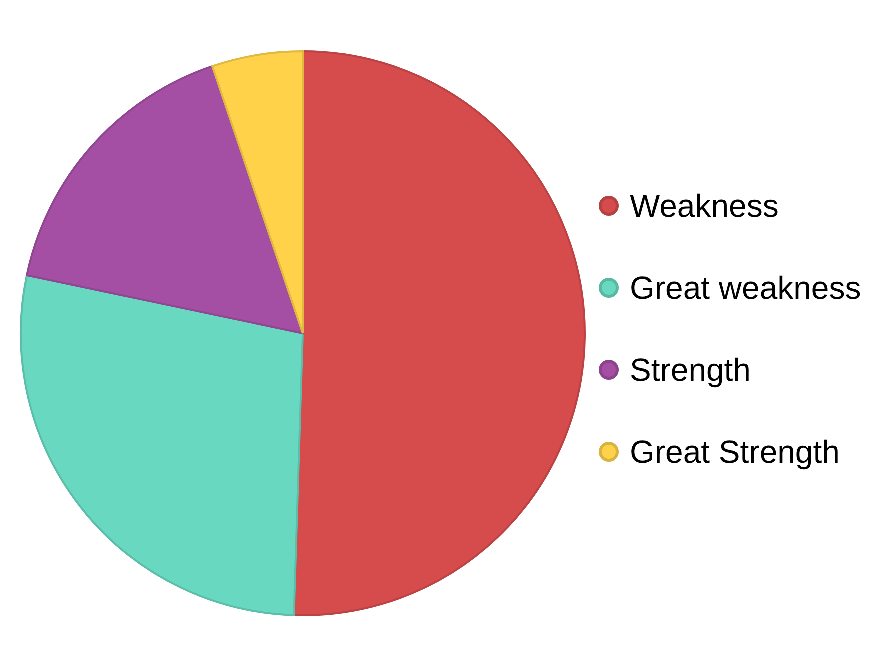  I want to click on legend-label: Weakness, so click(704, 205).